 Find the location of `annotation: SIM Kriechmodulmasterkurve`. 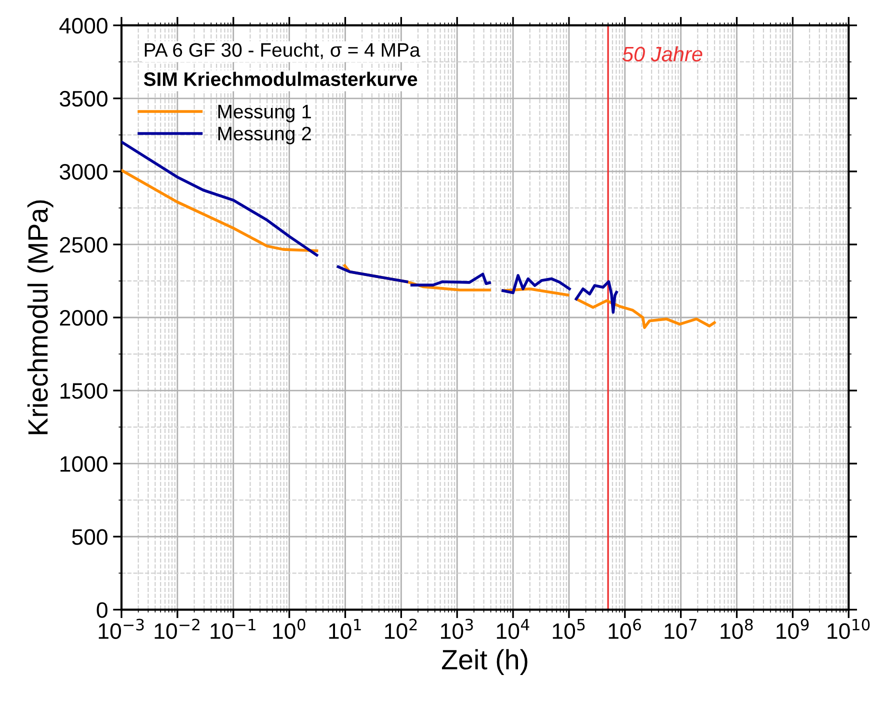

annotation: SIM Kriechmodulmasterkurve is located at coordinates (281, 79).